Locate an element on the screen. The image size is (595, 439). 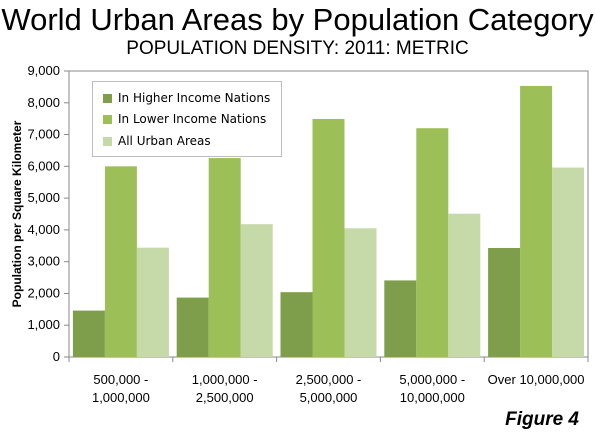
chart-title: World Urban Areas by Population Category is located at coordinates (297, 19).